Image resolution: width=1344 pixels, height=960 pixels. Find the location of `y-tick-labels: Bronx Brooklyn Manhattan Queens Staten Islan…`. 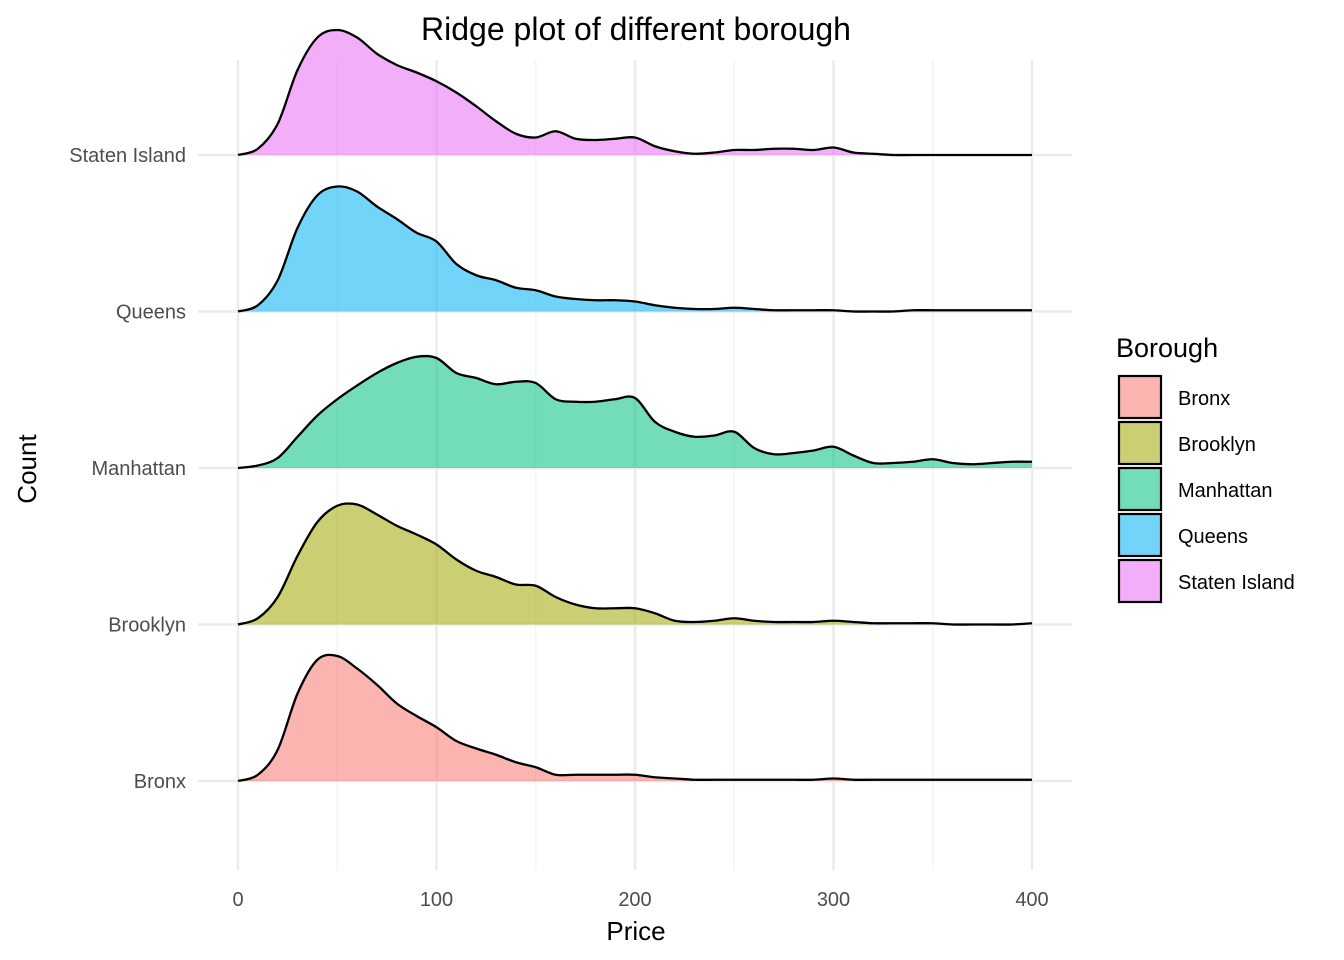

y-tick-labels: Bronx Brooklyn Manhattan Queens Staten Islan… is located at coordinates (127, 469).